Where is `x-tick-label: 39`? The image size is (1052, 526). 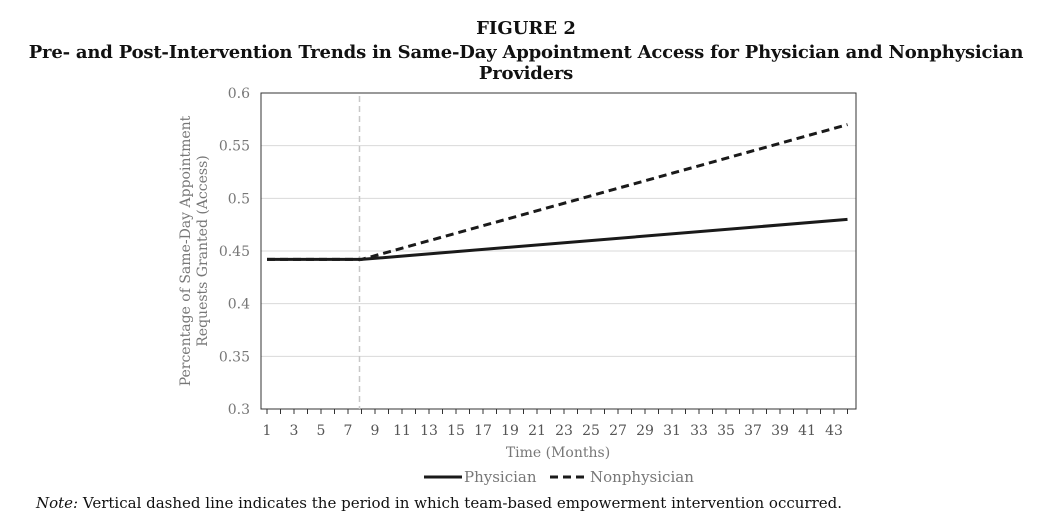 x-tick-label: 39 is located at coordinates (780, 431).